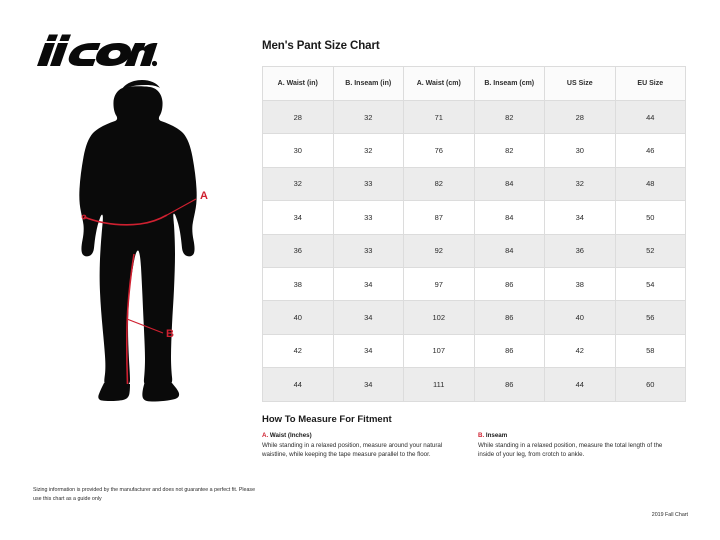  I want to click on table-cell: 87, so click(439, 217).